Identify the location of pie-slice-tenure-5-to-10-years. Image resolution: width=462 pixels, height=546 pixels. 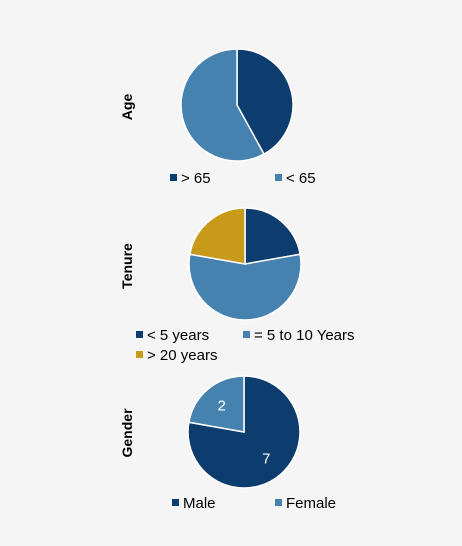
(245, 287).